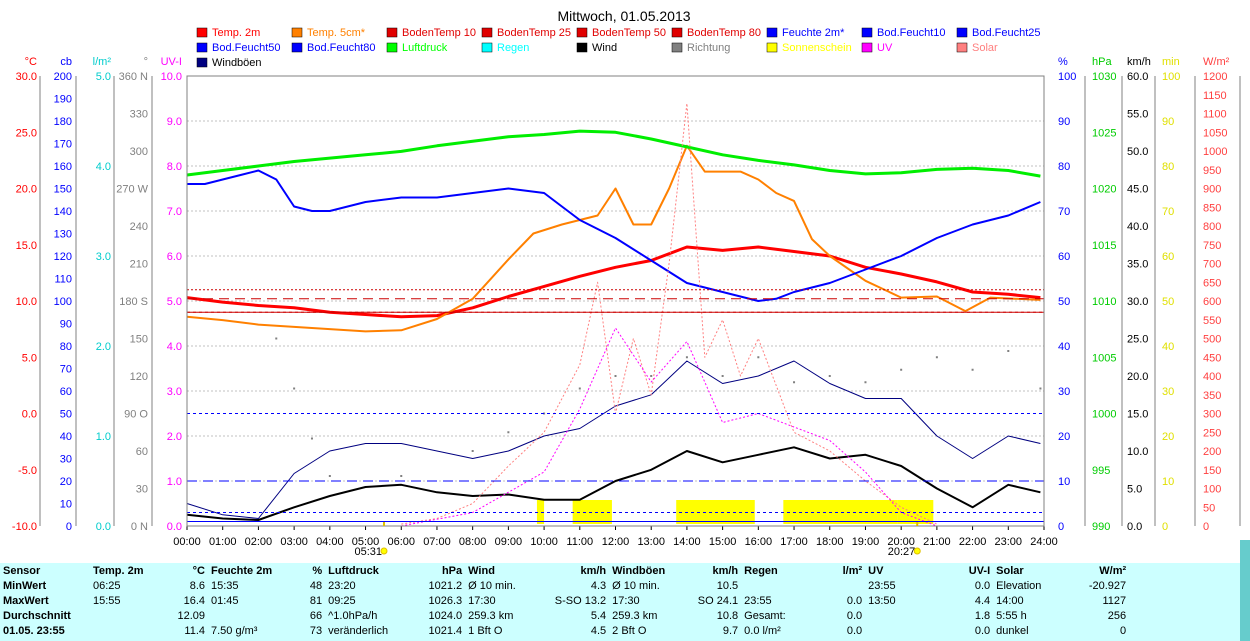 This screenshot has width=1250, height=641. I want to click on stats-cell: SO 24.1, so click(718, 600).